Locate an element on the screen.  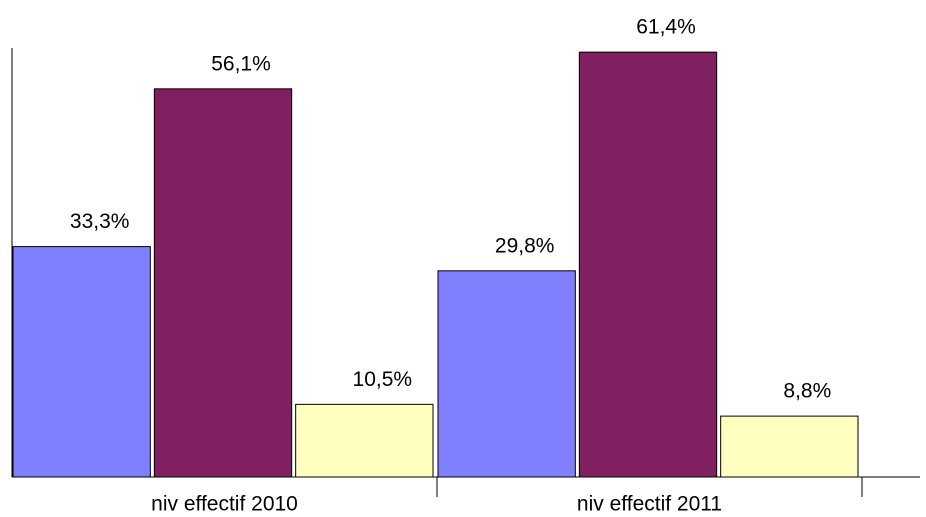
value-label: 61,4% is located at coordinates (666, 27).